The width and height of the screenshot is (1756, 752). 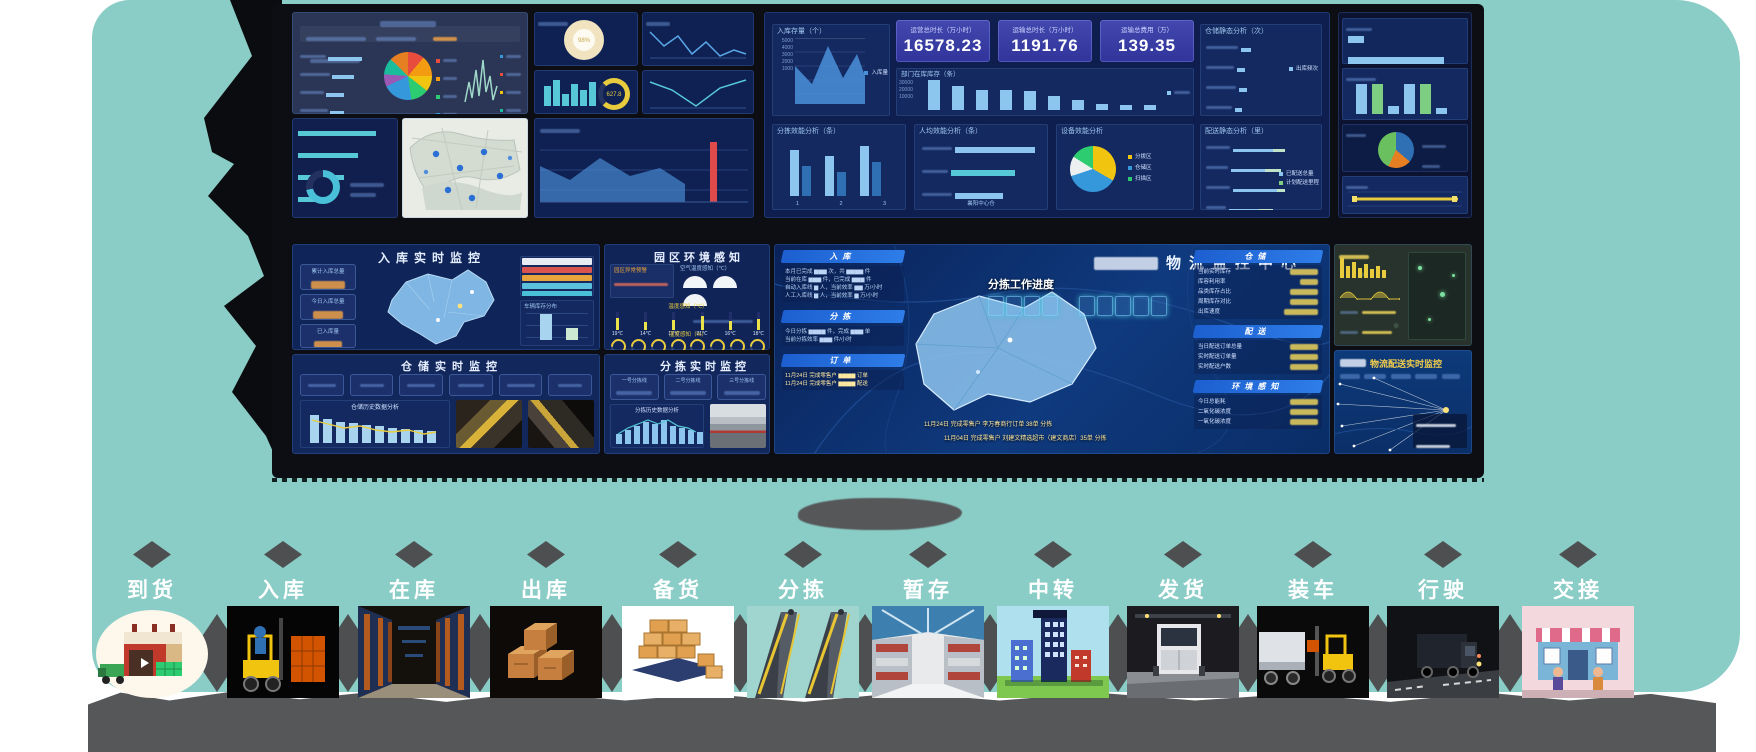 What do you see at coordinates (546, 652) in the screenshot?
I see `outbound-illustration` at bounding box center [546, 652].